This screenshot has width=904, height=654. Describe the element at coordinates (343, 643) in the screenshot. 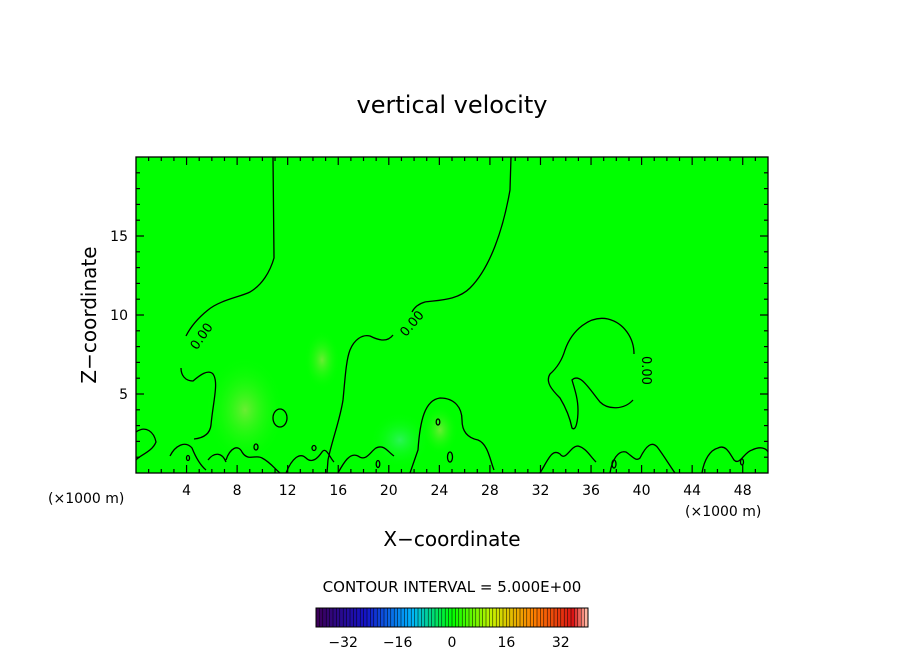

I see `colorbar-tick-label: −32` at that location.